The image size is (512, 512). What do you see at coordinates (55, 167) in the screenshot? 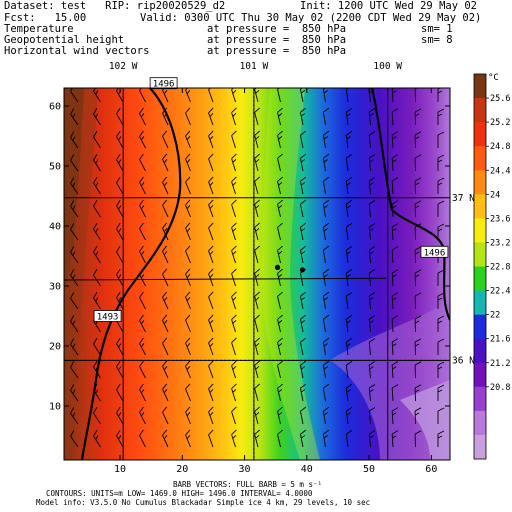
I see `y-tick-label: 50` at bounding box center [55, 167].